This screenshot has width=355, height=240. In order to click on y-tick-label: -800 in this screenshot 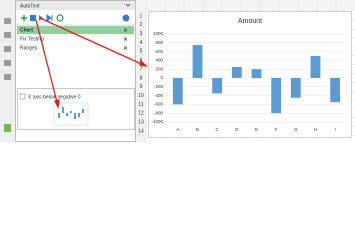, I will do `click(159, 112)`.